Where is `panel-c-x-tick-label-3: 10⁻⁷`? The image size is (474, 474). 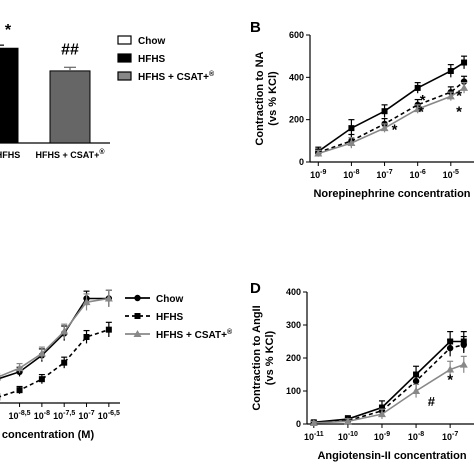 panel-c-x-tick-label-3: 10⁻⁷ is located at coordinates (86, 415).